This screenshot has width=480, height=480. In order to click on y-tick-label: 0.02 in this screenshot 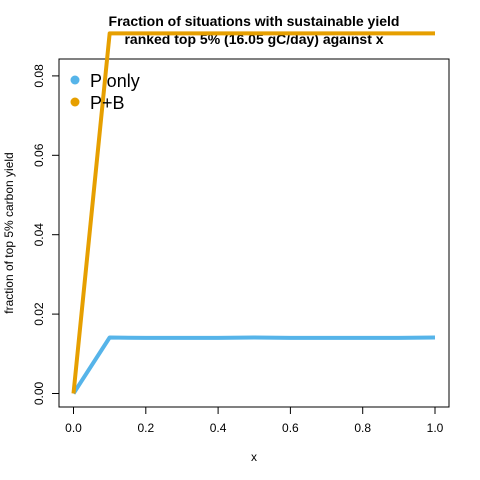, I will do `click(39, 314)`.